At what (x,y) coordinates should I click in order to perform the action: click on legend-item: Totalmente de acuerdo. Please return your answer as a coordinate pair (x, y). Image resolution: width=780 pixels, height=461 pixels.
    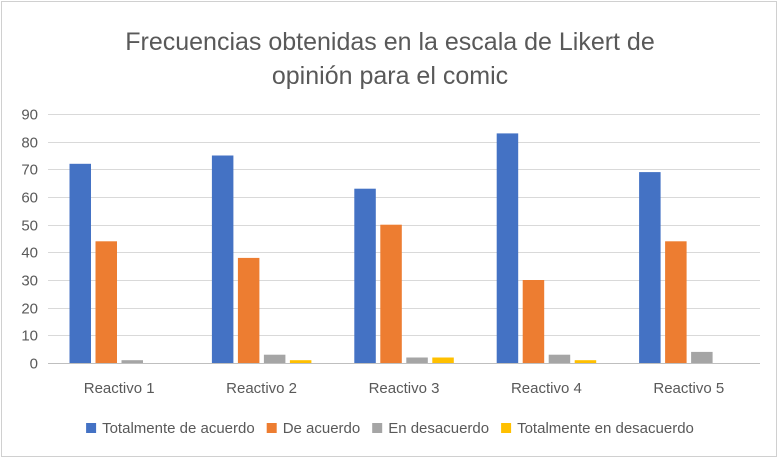
    Looking at the image, I should click on (170, 428).